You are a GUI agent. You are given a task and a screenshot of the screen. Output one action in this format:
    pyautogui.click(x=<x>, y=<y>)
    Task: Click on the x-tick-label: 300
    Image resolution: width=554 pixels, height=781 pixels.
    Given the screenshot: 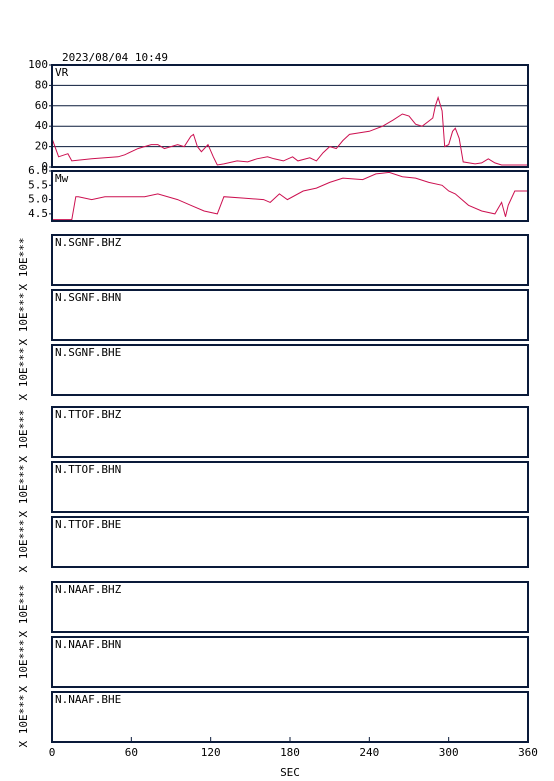 What is the action you would take?
    pyautogui.click(x=449, y=752)
    